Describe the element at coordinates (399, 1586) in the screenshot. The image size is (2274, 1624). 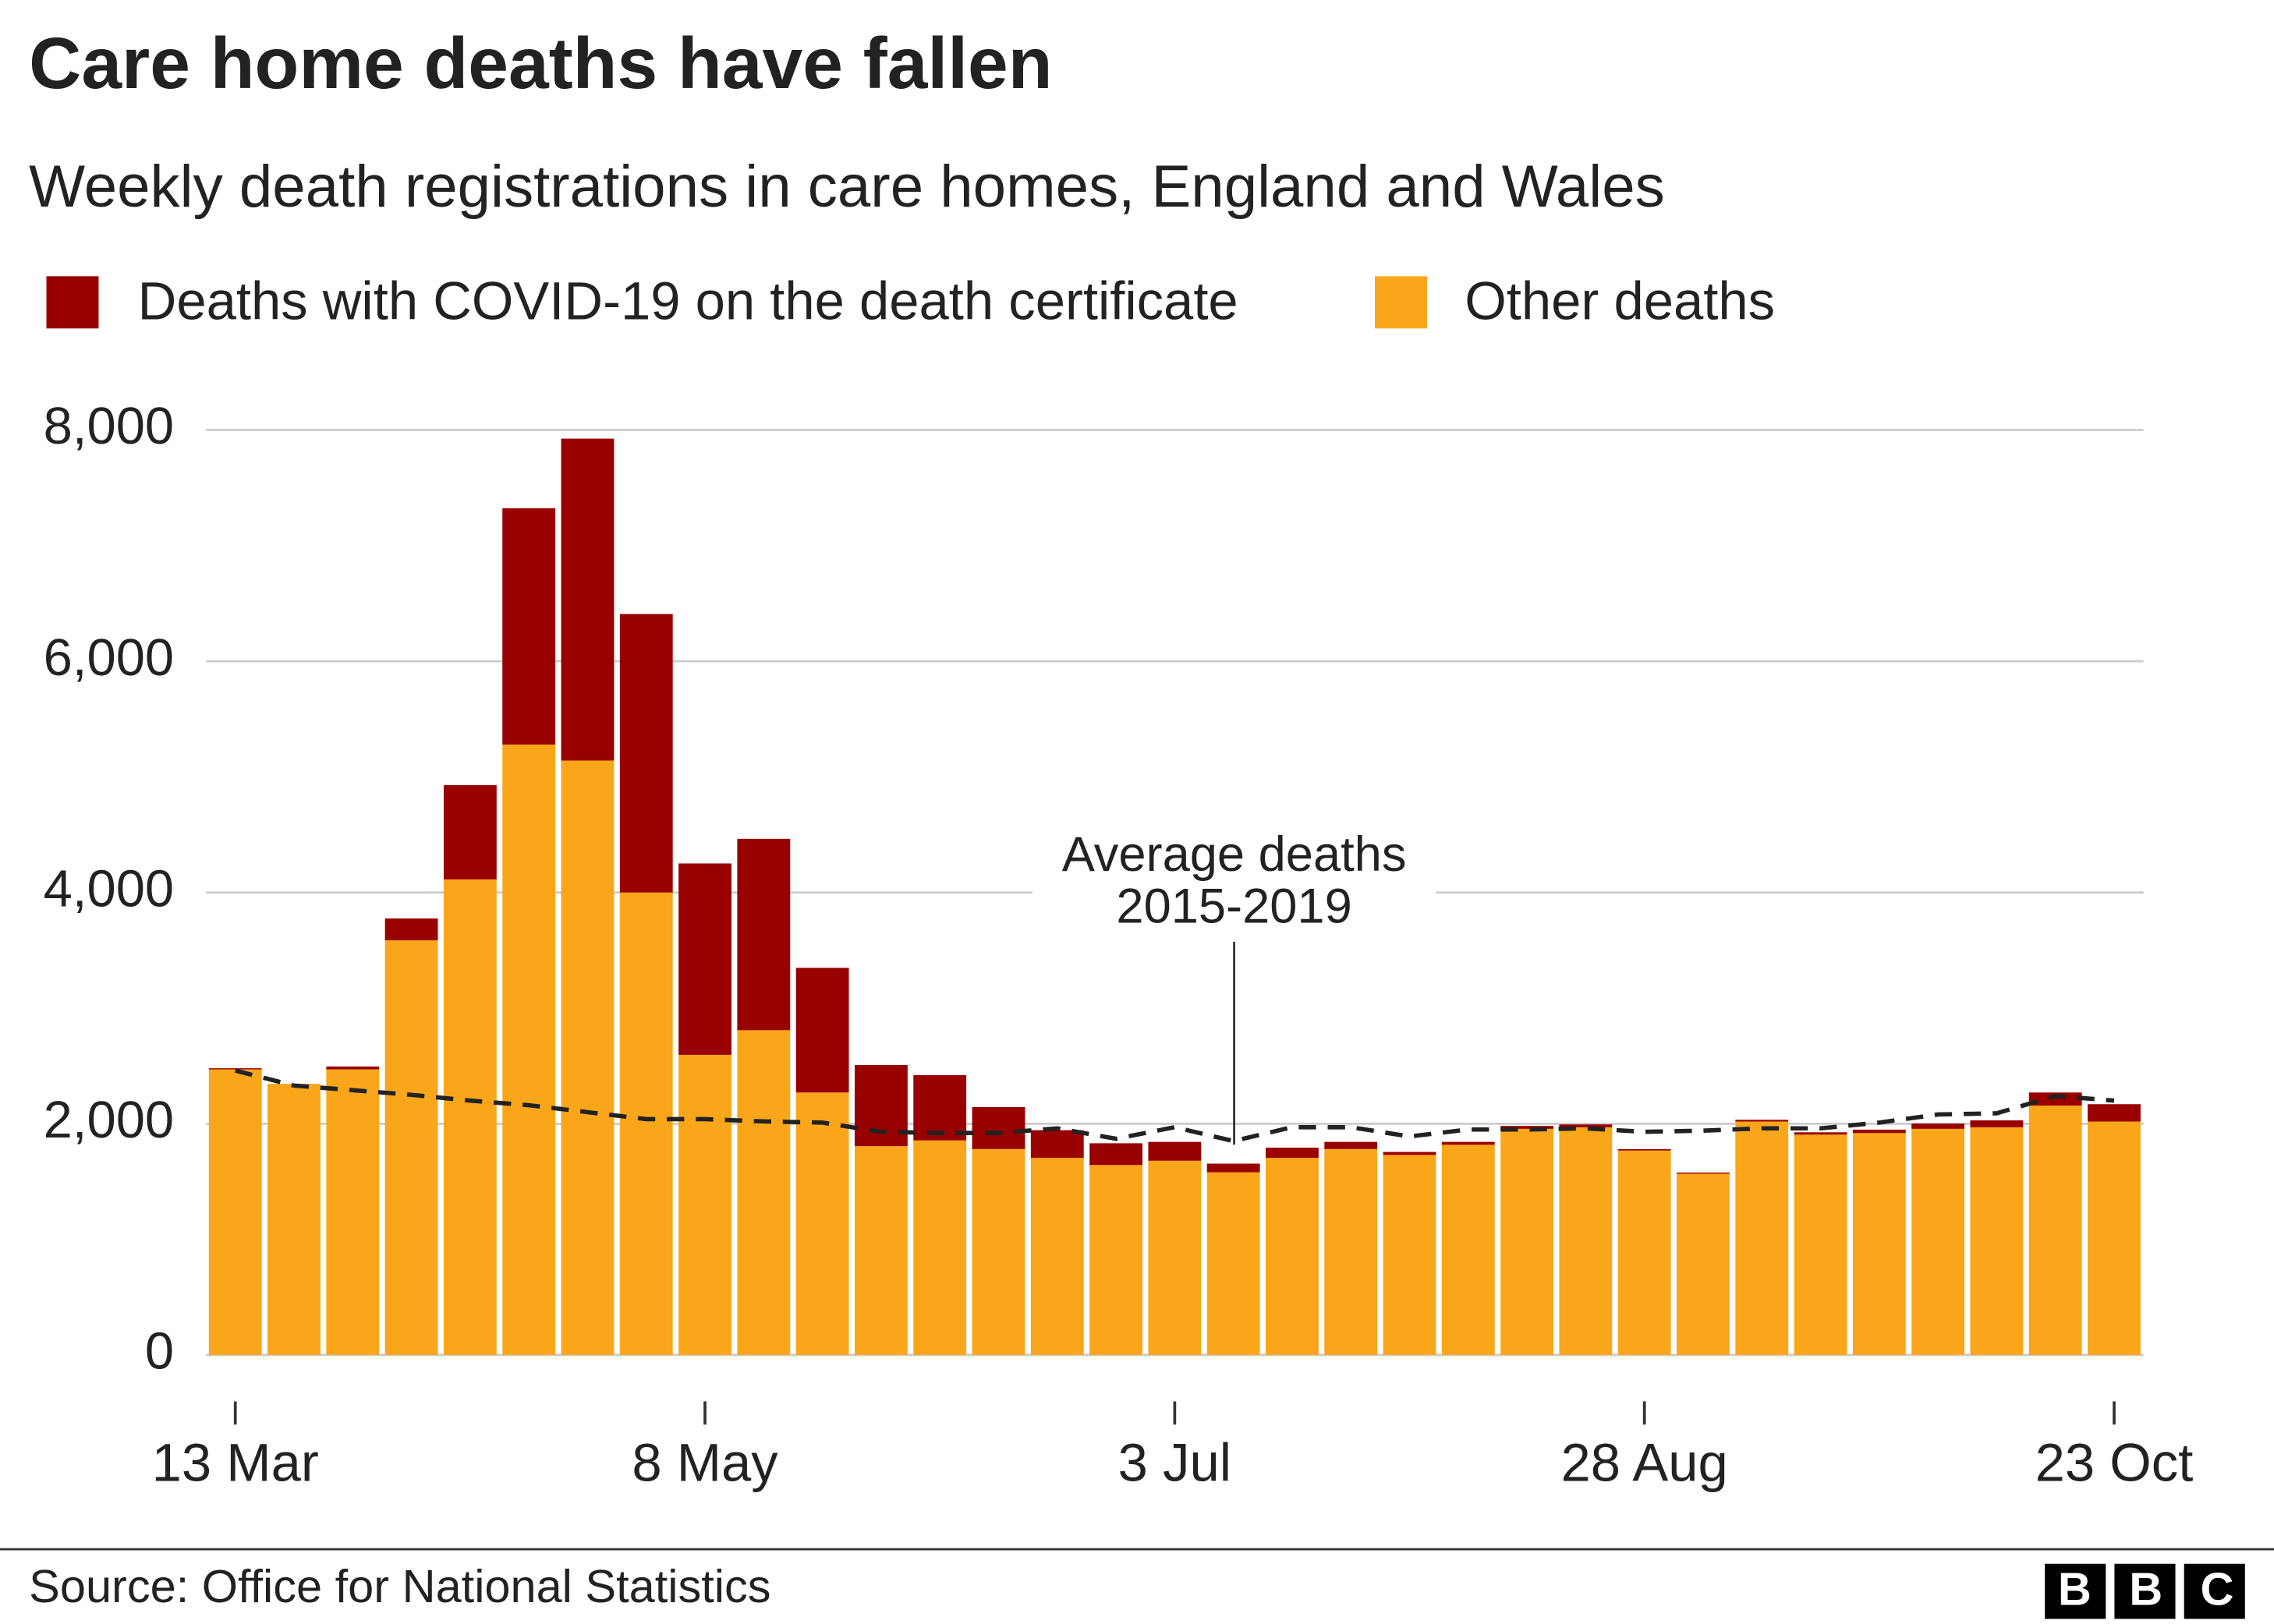
I see `source: Source: Office for National Statistics` at that location.